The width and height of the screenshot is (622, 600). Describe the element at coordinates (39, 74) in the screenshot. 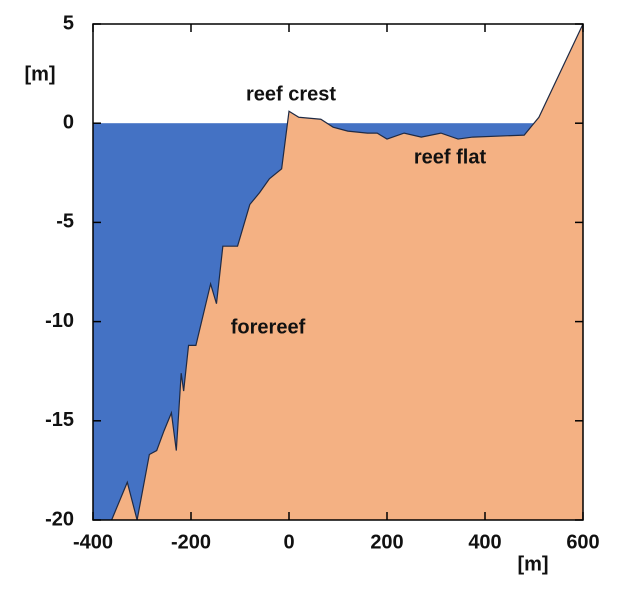

I see `y-axis-label: [m]` at that location.